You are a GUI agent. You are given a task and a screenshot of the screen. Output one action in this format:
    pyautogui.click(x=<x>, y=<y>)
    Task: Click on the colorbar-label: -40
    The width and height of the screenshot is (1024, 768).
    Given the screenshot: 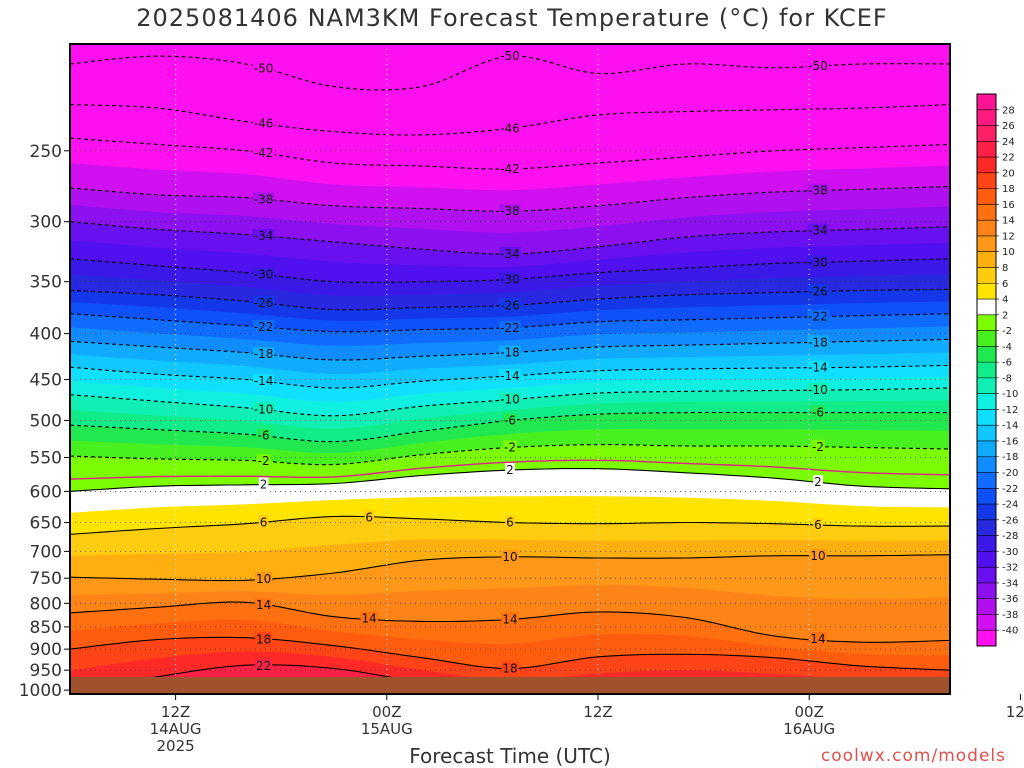 What is the action you would take?
    pyautogui.click(x=1010, y=631)
    